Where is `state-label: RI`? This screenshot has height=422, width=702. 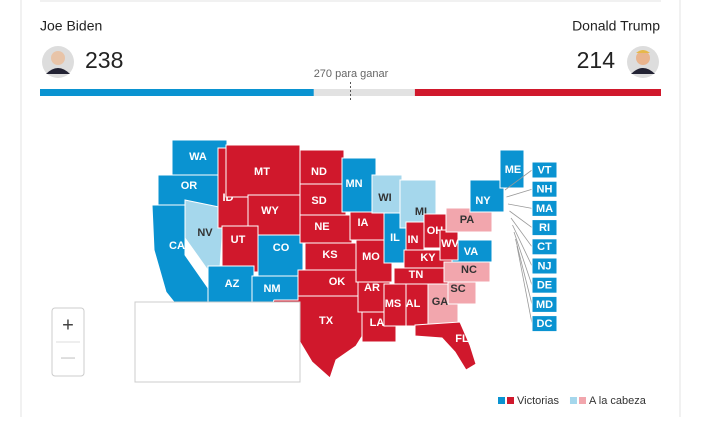
state-label: RI is located at coordinates (544, 228).